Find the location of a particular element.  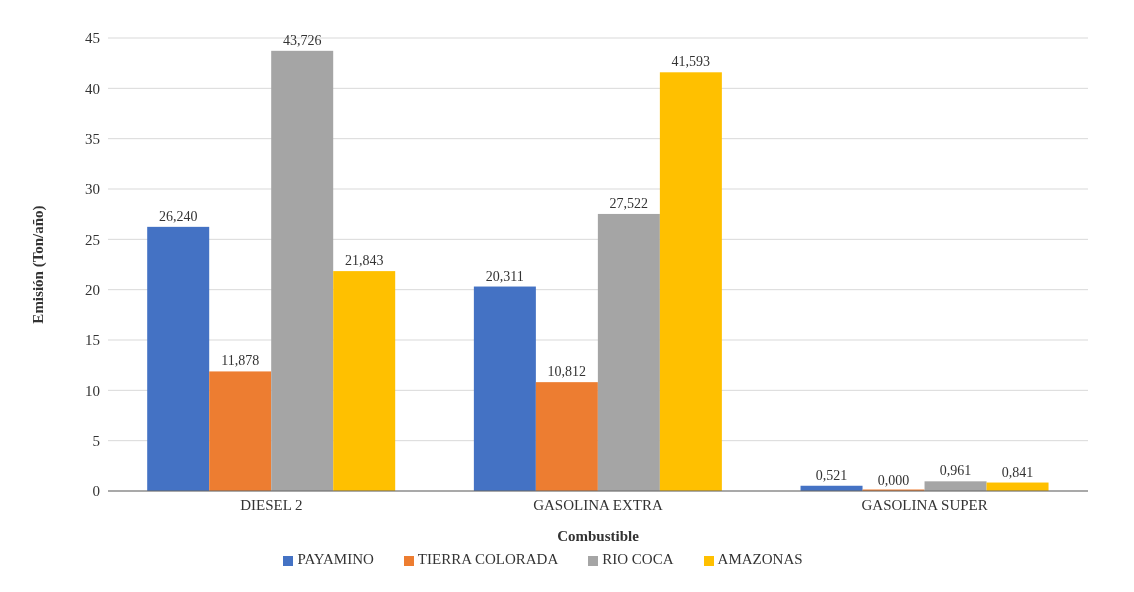

legend-label: RIO COCA is located at coordinates (638, 559).